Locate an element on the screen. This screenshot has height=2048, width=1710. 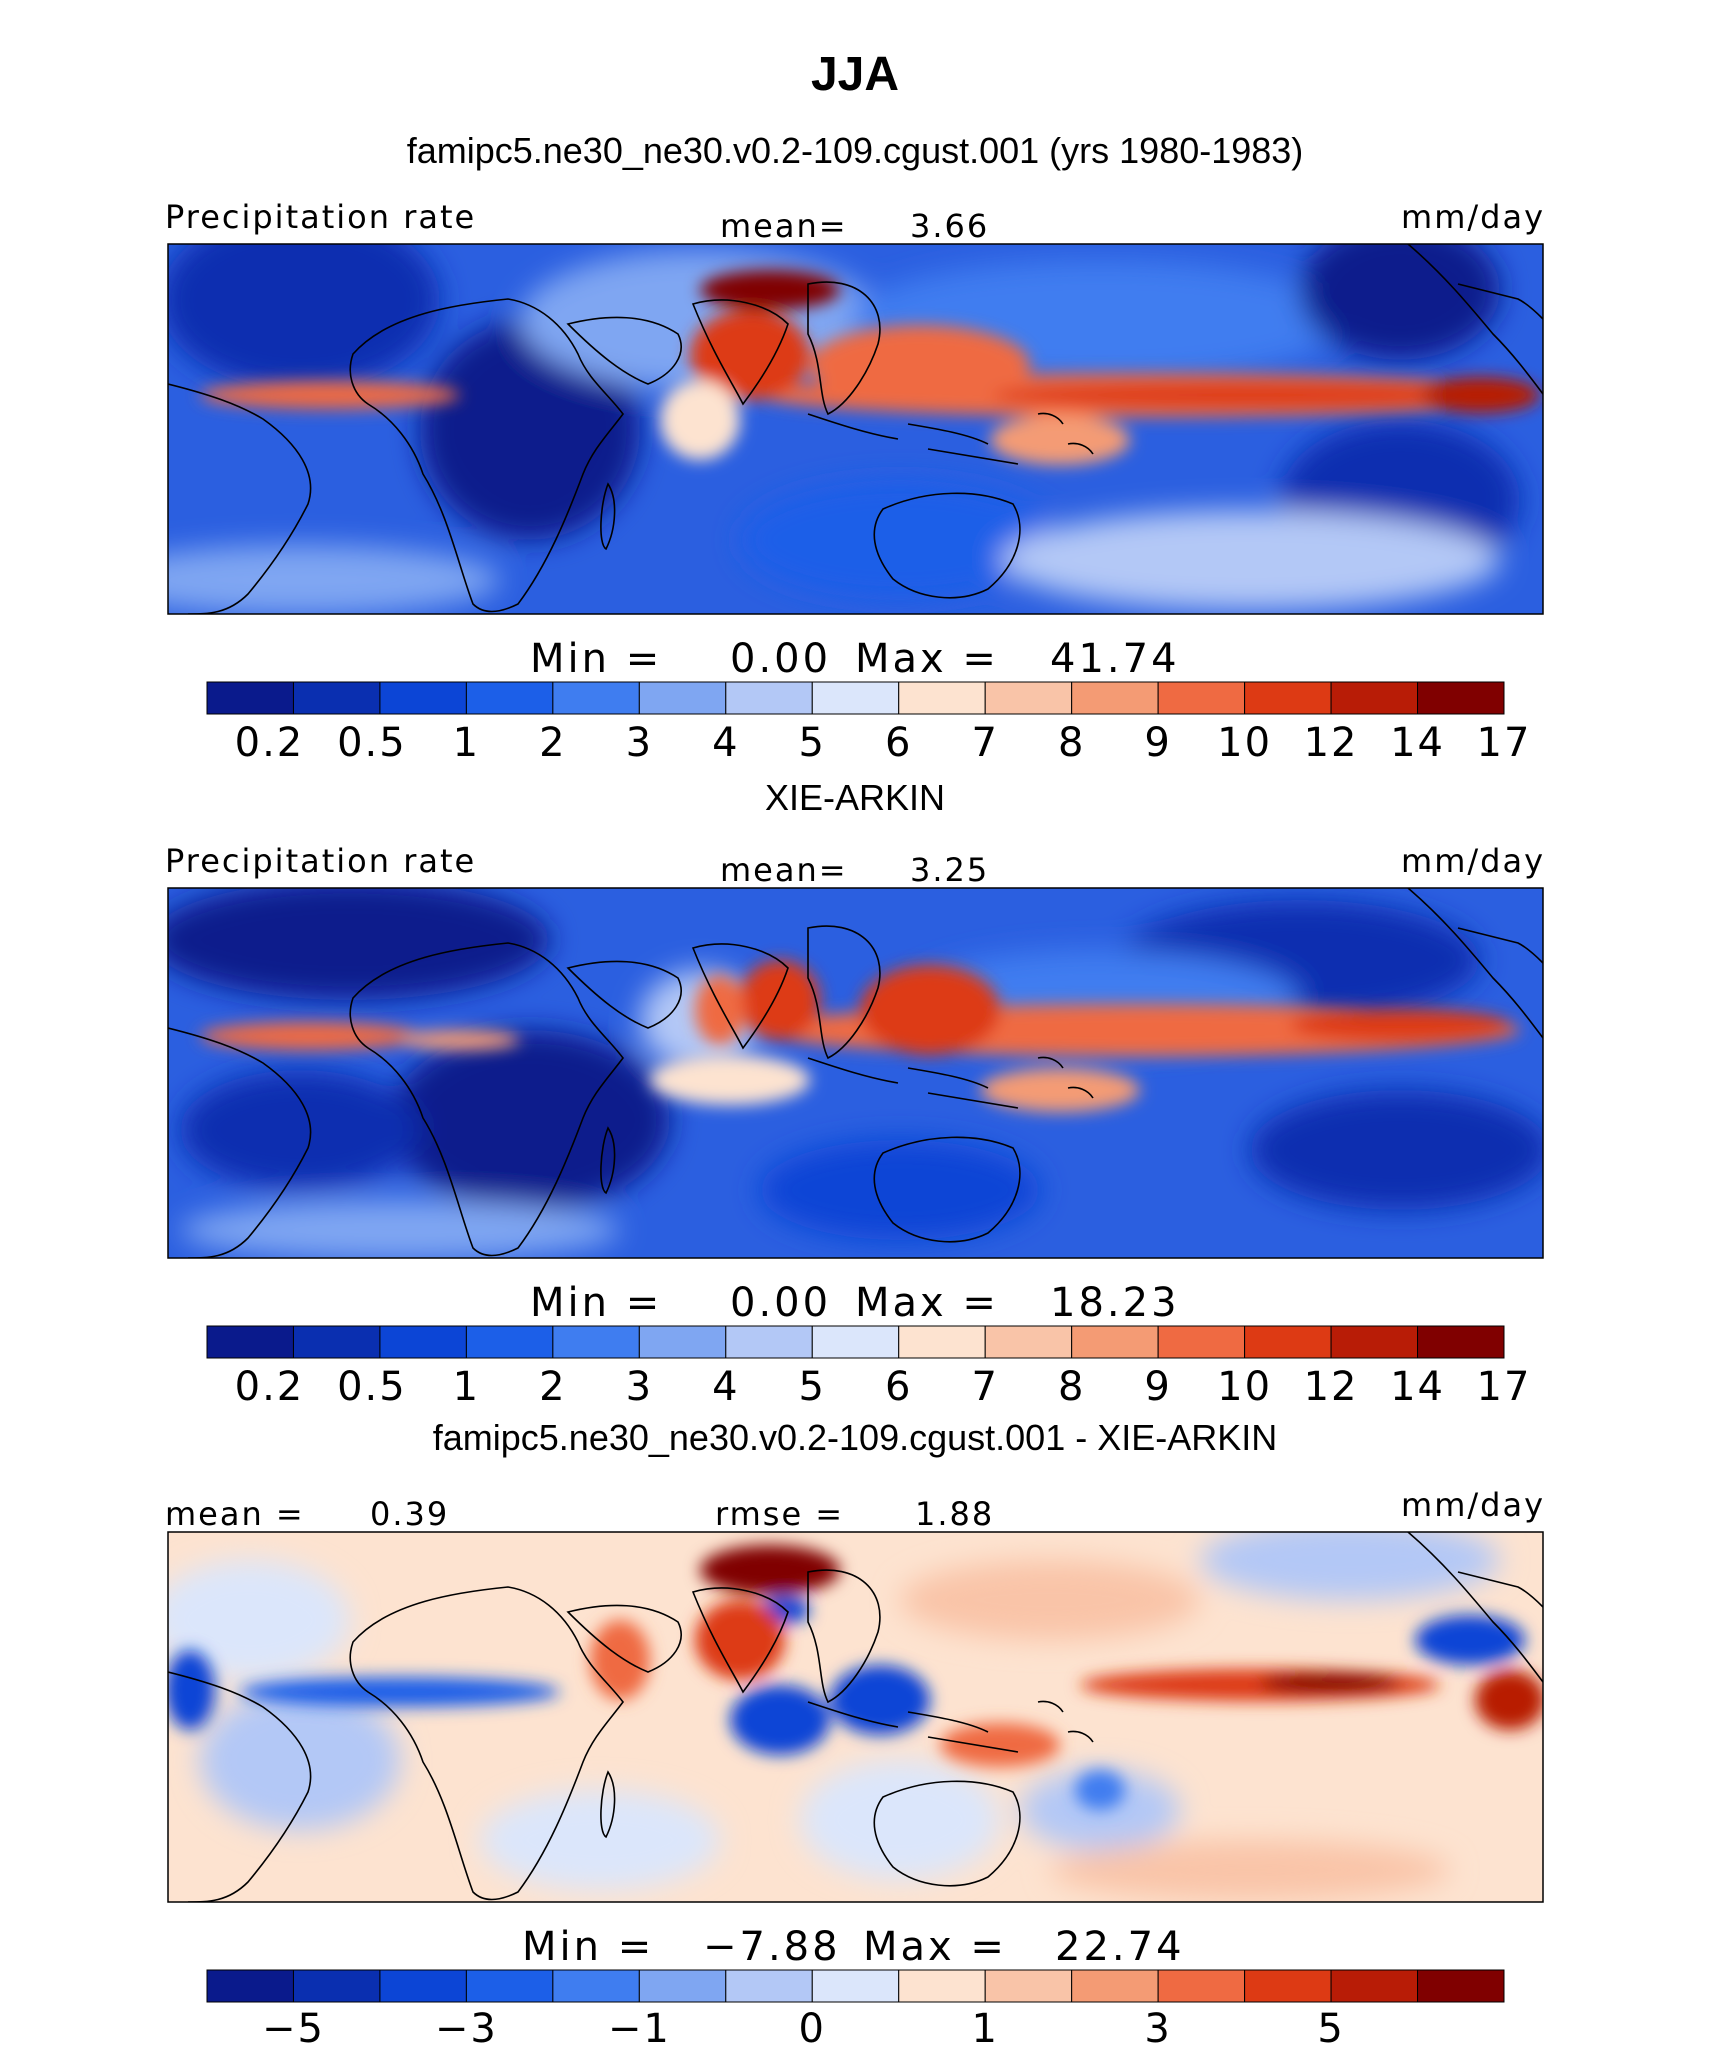
max-value: 22.74 is located at coordinates (1120, 1947).